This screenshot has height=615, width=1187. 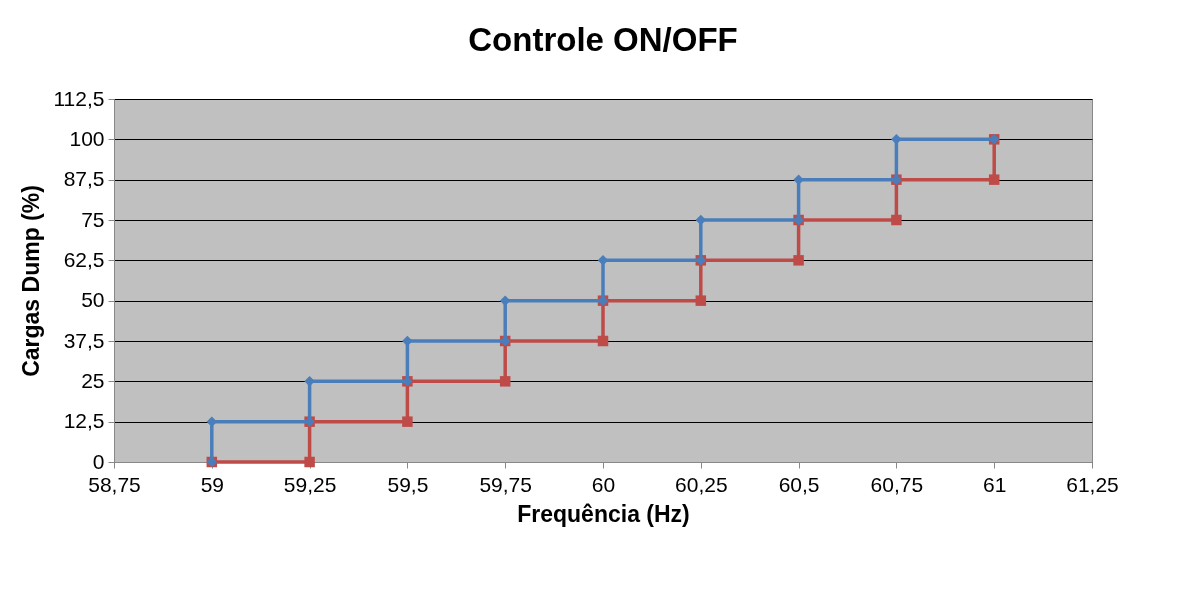 I want to click on y-tick-label: 50, so click(x=93, y=300).